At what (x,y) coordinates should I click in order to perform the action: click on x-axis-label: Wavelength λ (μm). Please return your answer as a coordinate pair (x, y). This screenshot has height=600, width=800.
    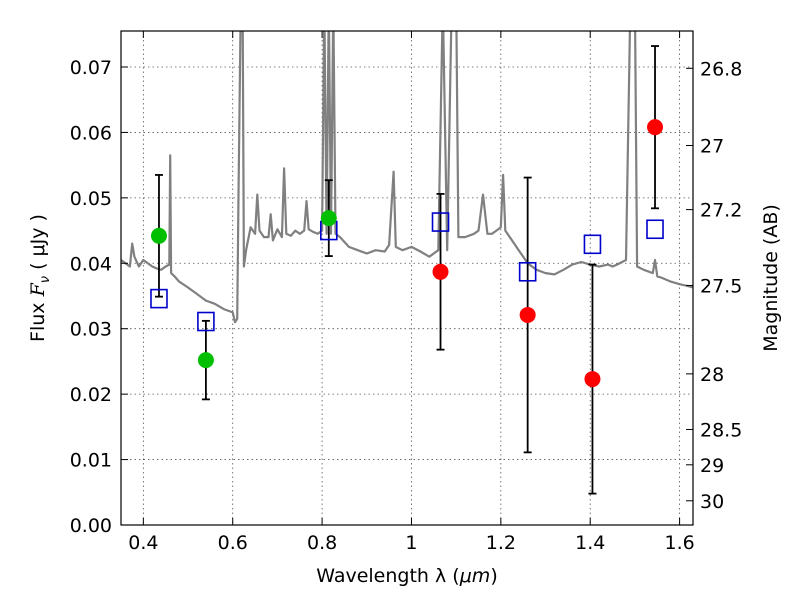
    Looking at the image, I should click on (406, 576).